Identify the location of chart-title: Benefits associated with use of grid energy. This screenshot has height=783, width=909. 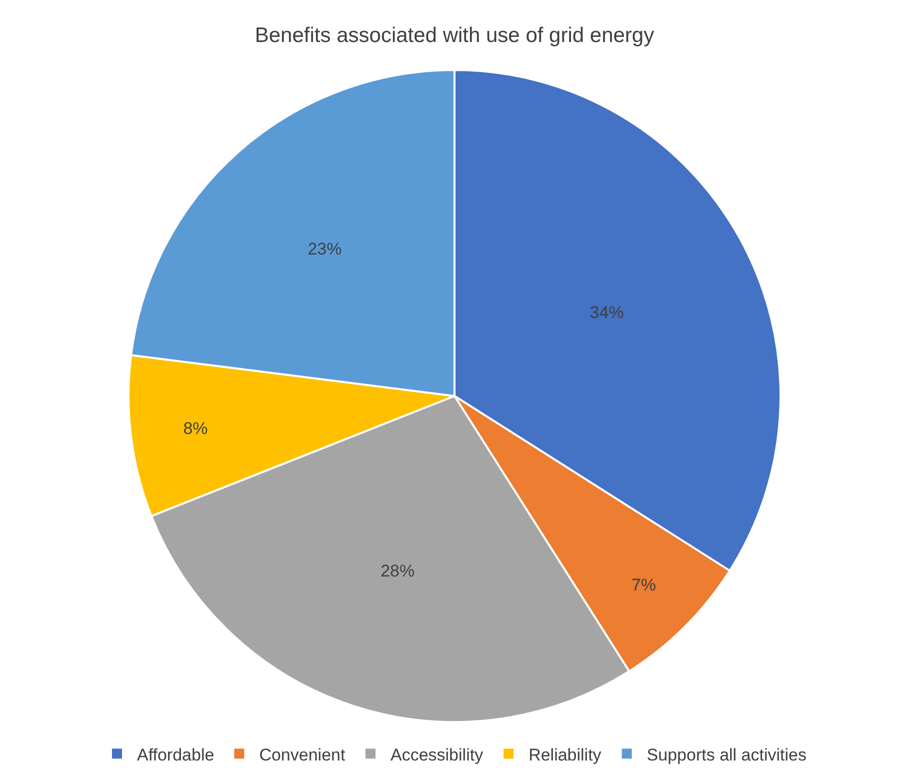
(454, 36).